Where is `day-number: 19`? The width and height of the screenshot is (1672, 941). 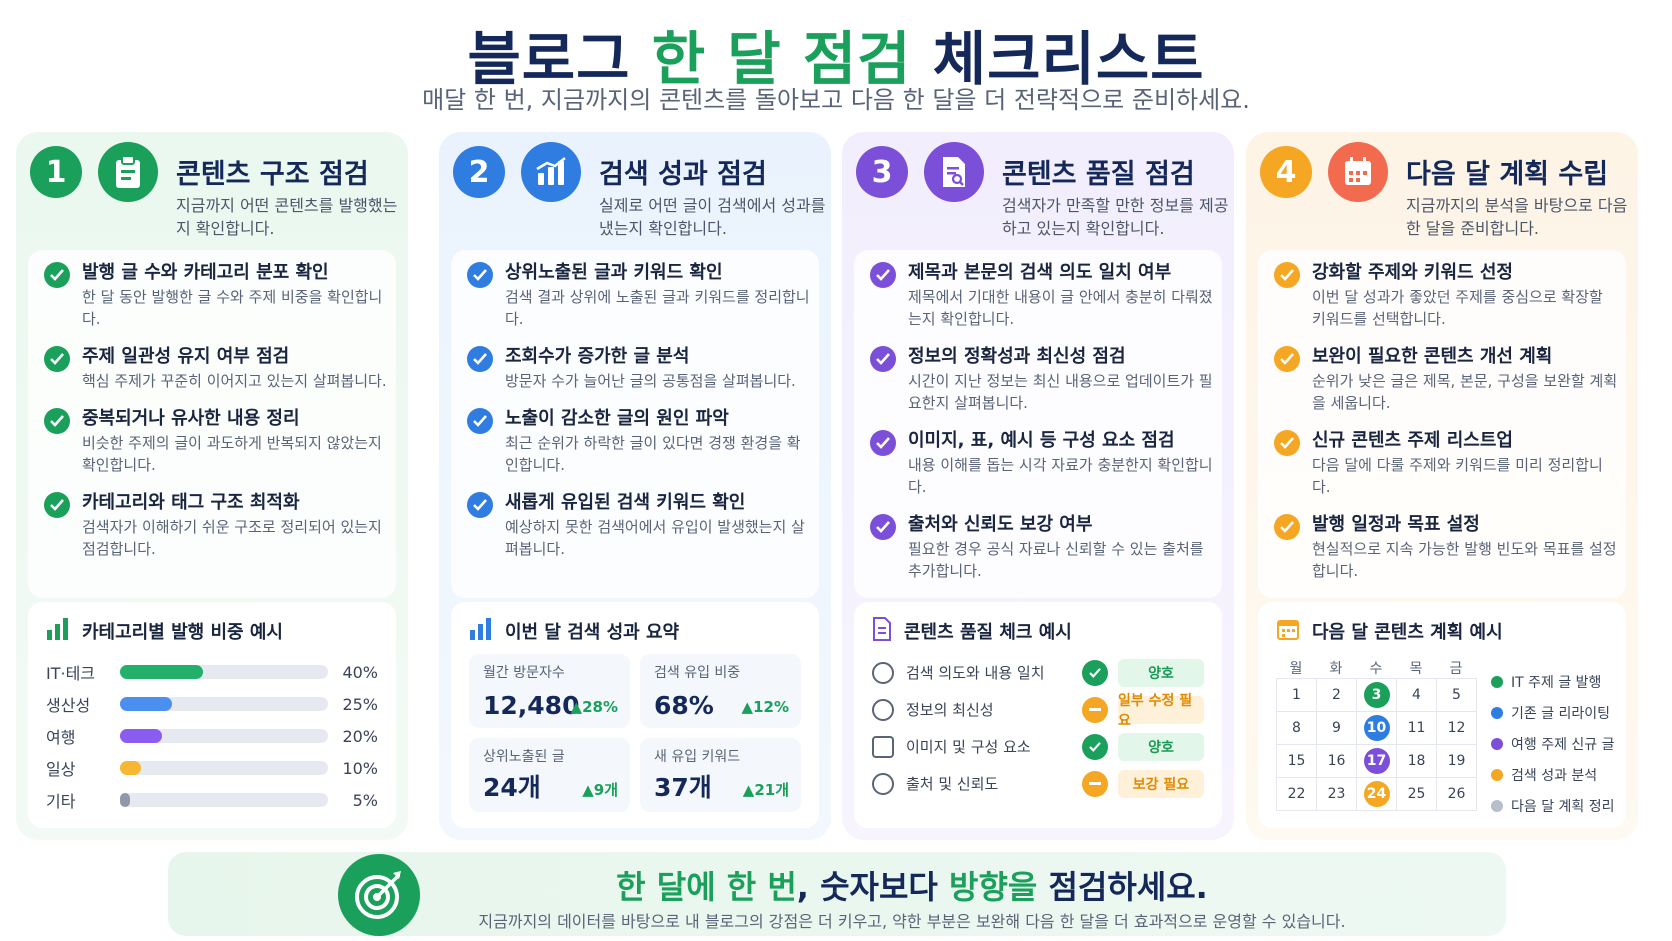 day-number: 19 is located at coordinates (1456, 761).